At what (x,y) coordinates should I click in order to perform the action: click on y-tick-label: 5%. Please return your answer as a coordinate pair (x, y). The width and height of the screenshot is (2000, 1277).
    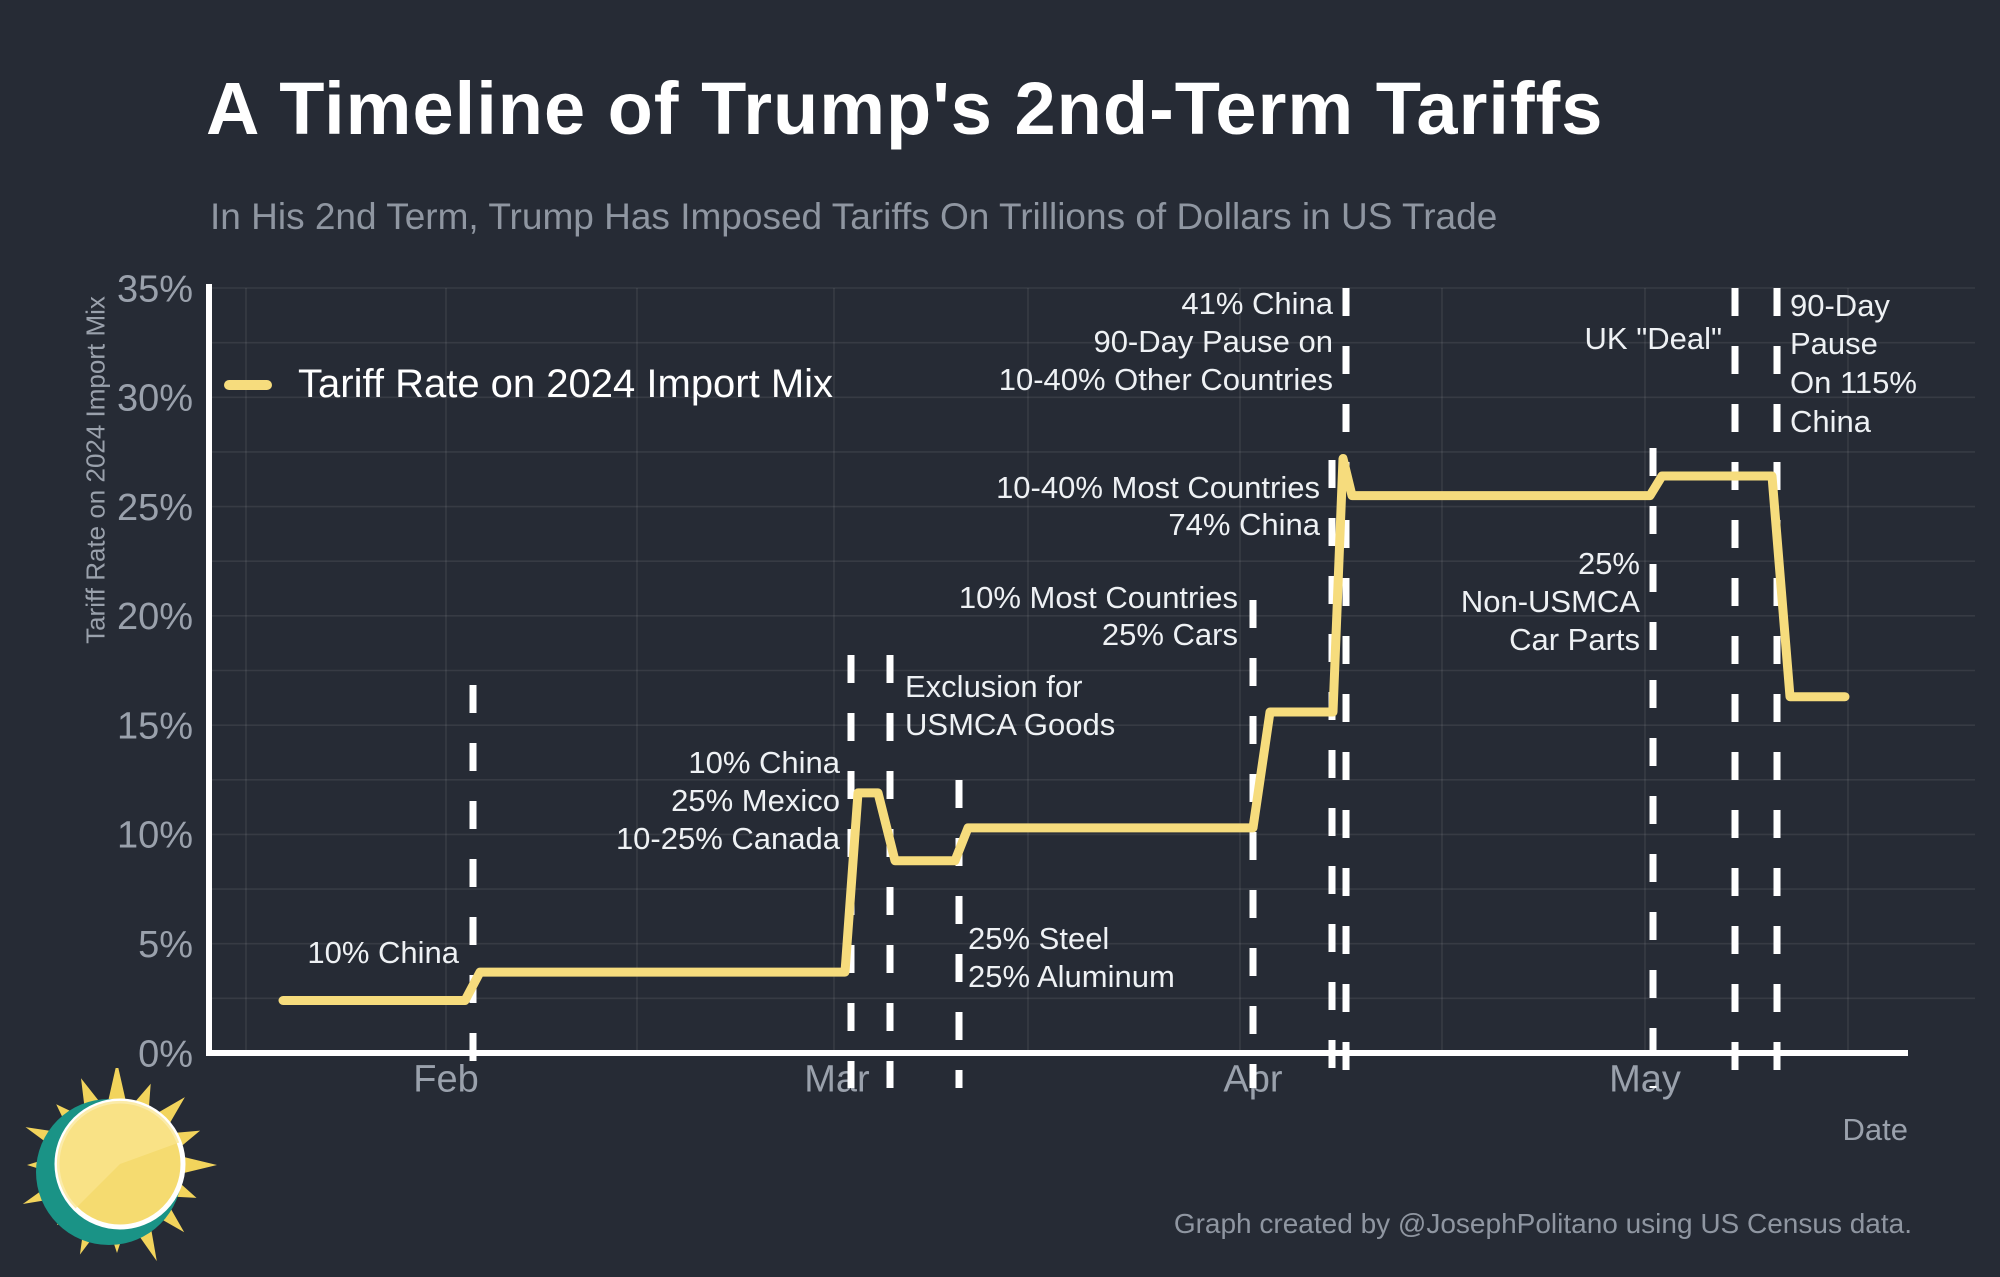
    Looking at the image, I should click on (165, 945).